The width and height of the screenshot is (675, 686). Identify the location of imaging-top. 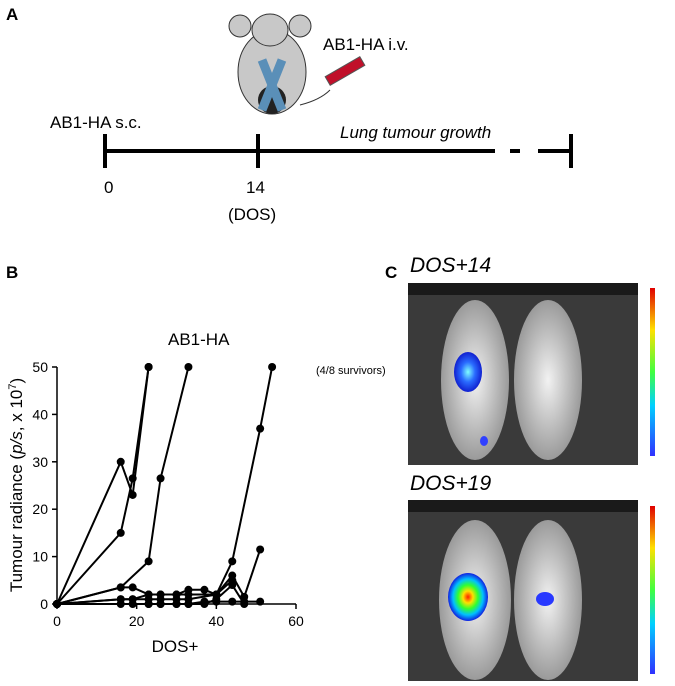
(531, 374).